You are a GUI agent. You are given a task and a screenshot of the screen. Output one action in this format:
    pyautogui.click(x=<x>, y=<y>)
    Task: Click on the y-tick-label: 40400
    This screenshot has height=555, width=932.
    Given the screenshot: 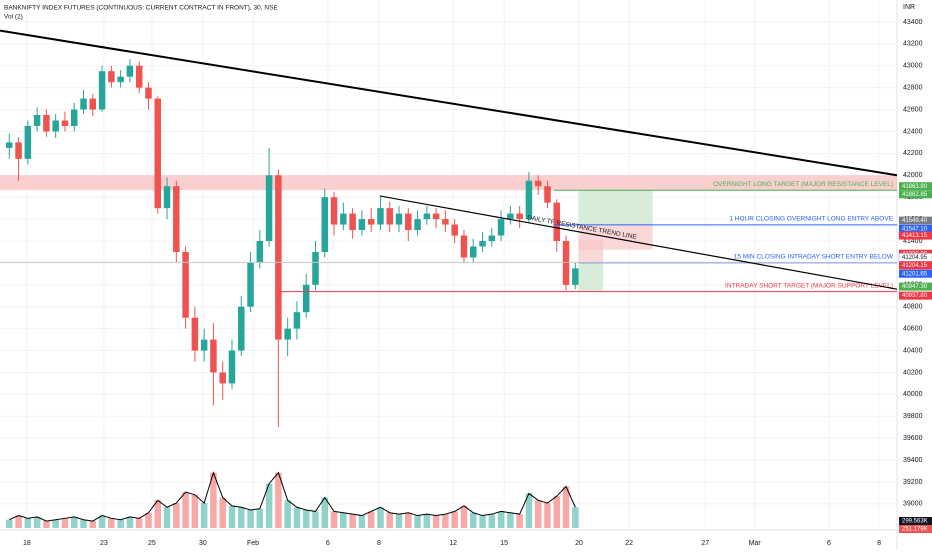 What is the action you would take?
    pyautogui.click(x=913, y=350)
    